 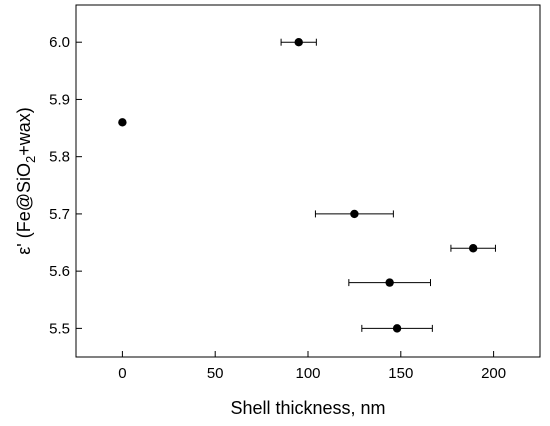 I want to click on y-axis-ticks: 5.5 5.6 5.7 5.8 5.9 6.0, so click(x=65, y=185).